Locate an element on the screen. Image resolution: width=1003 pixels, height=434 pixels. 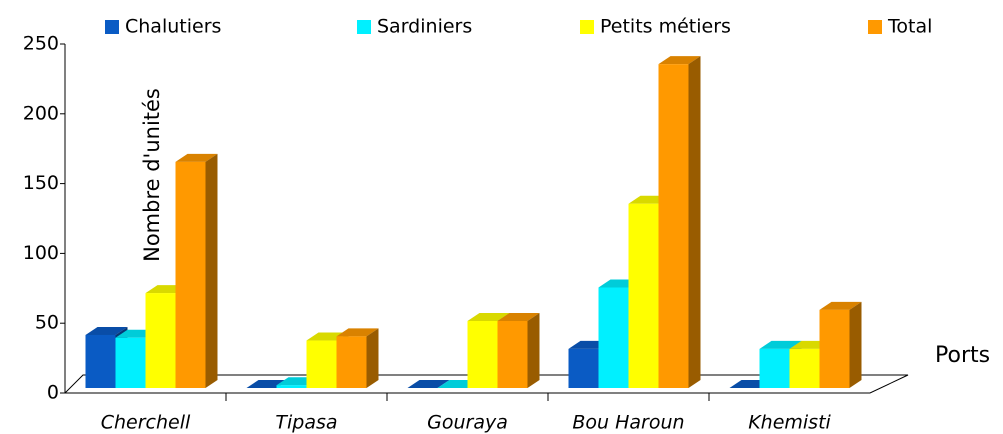
y-tick-label: 50 is located at coordinates (47, 323).